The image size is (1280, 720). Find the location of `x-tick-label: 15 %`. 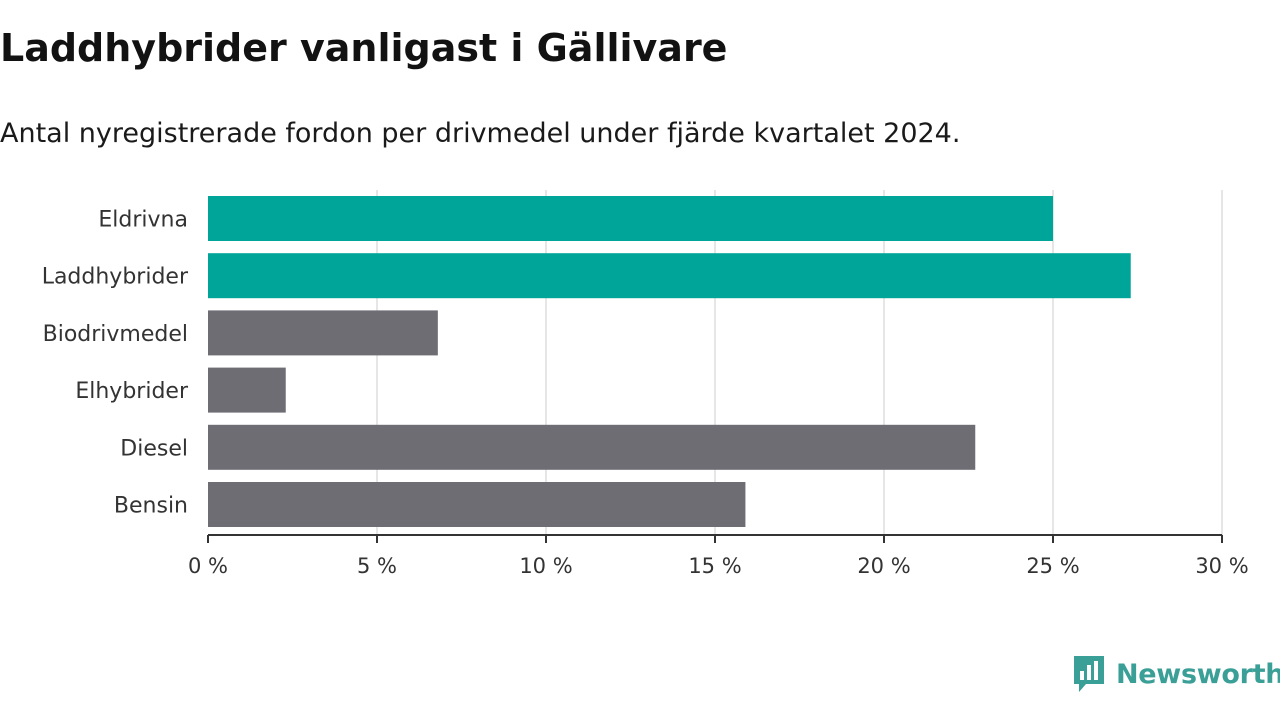

x-tick-label: 15 % is located at coordinates (714, 566).